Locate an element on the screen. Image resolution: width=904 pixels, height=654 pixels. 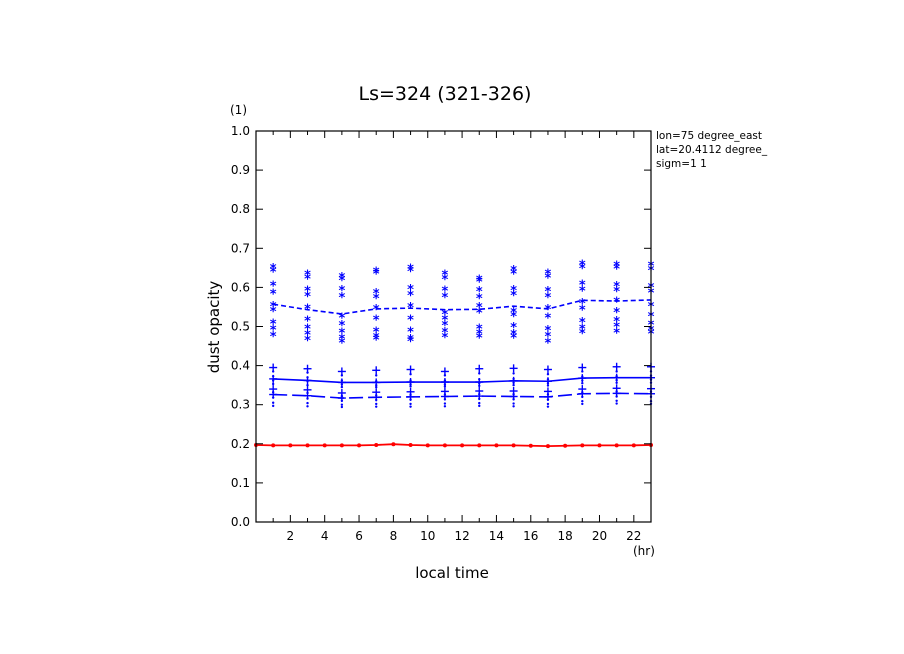
x-tick-label: 2 is located at coordinates (291, 536).